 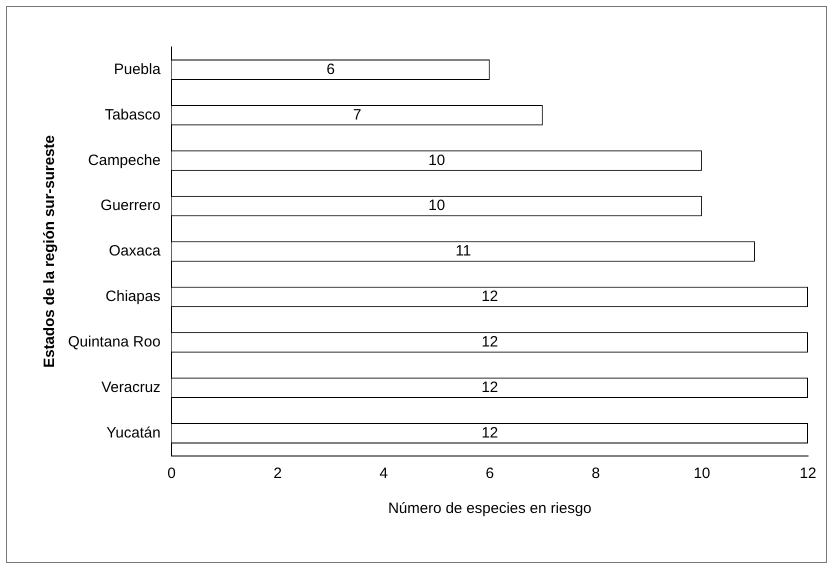 I want to click on x-tick-label: 0, so click(x=171, y=473).